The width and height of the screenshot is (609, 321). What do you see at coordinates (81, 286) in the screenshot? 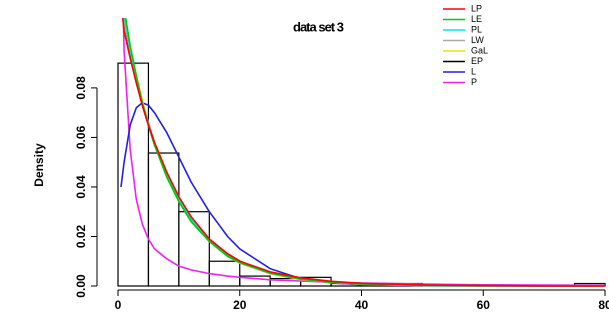
I see `y-tick-label: 0.00` at bounding box center [81, 286].